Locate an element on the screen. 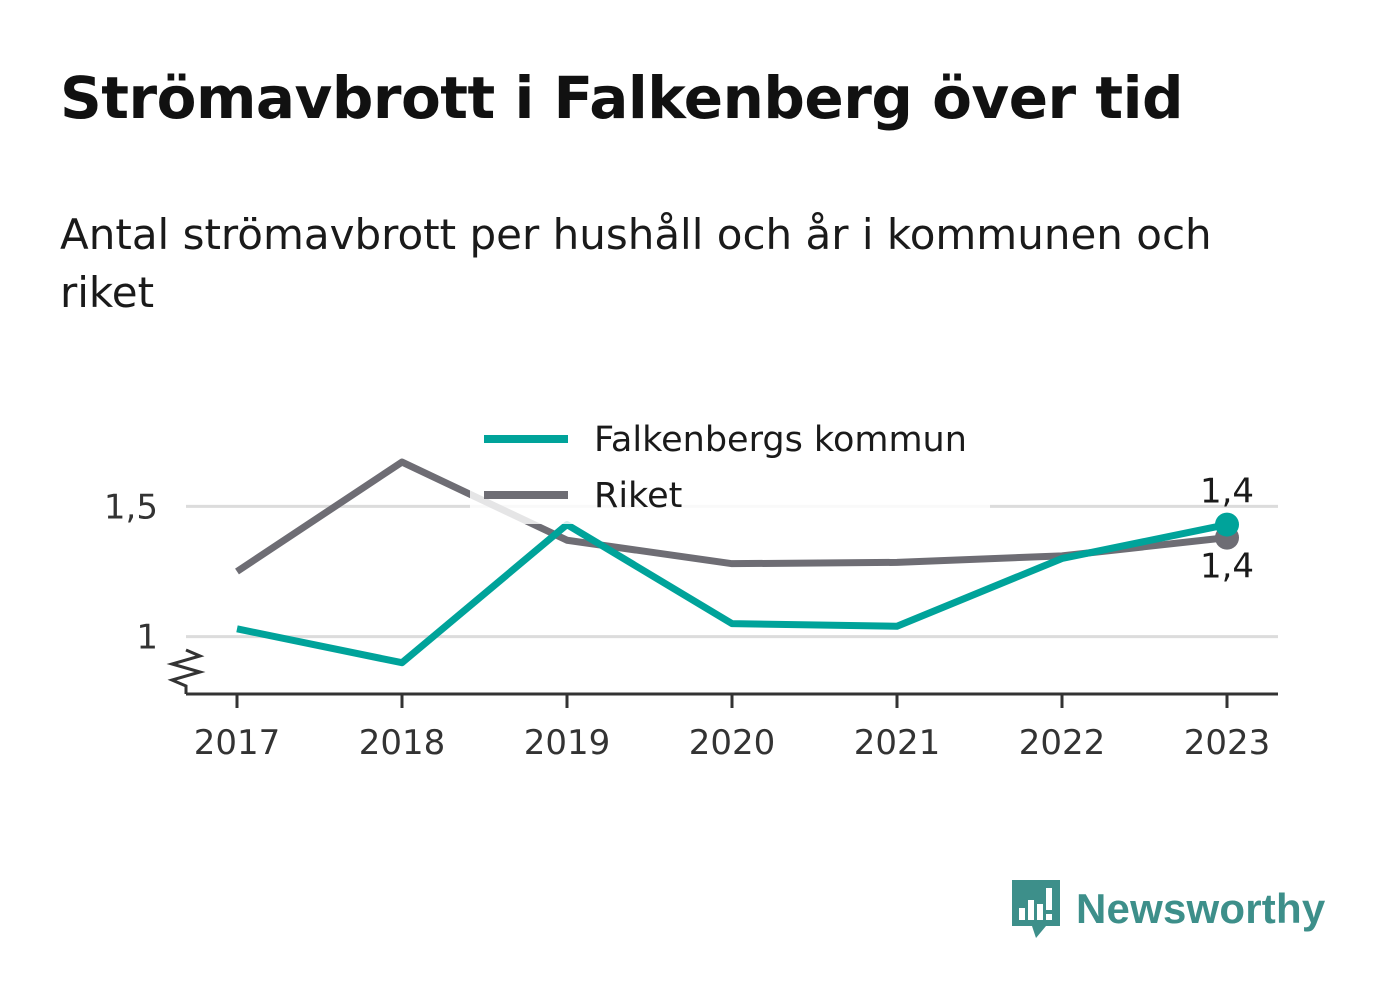 This screenshot has height=999, width=1382. gridlines is located at coordinates (732, 571).